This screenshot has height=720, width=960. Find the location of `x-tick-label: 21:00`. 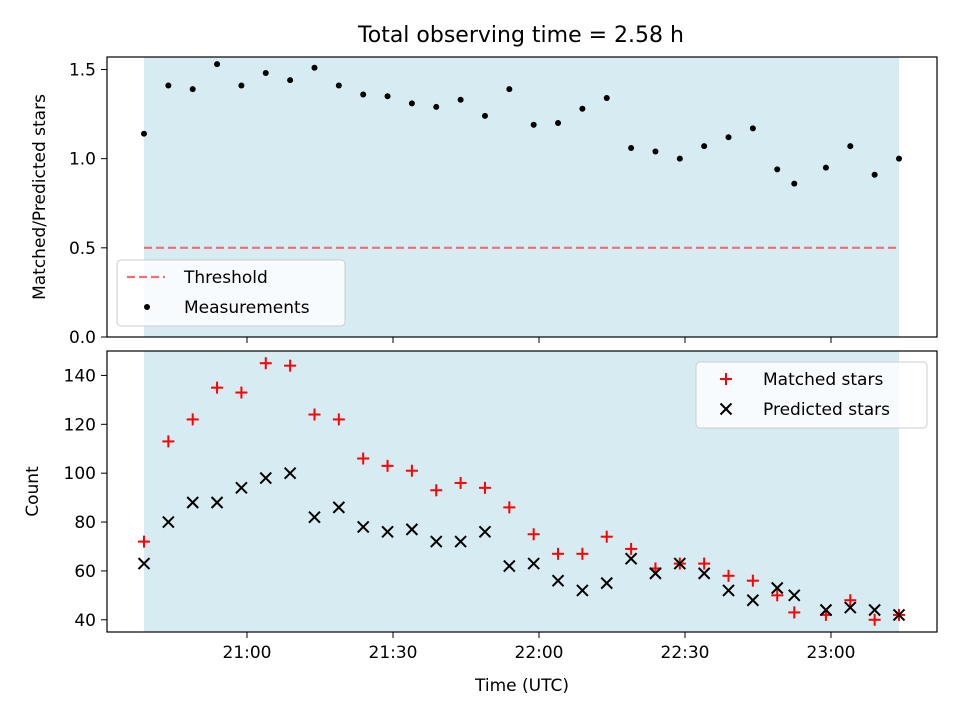

x-tick-label: 21:00 is located at coordinates (247, 653).